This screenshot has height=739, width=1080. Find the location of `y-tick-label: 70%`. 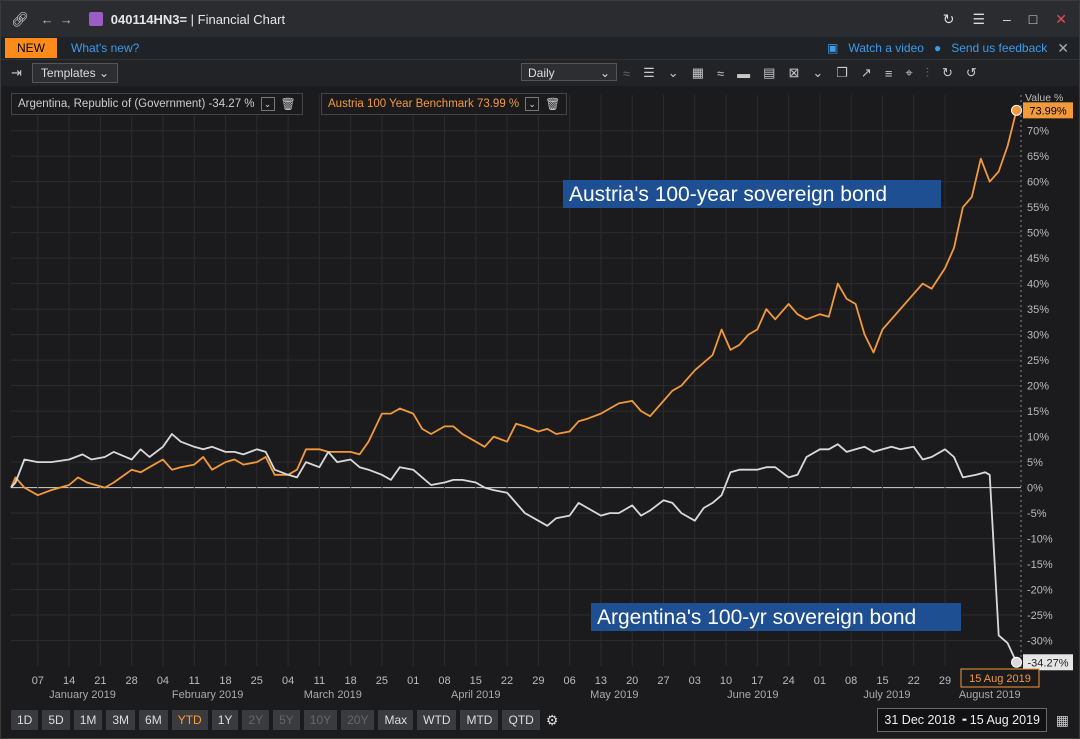

y-tick-label: 70% is located at coordinates (1038, 132).